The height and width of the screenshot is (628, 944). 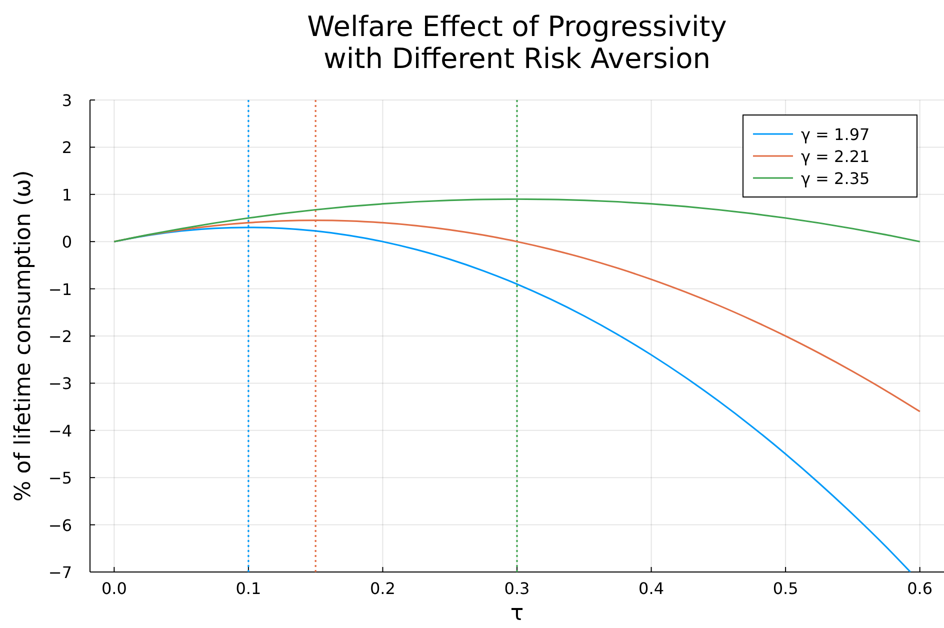 I want to click on y-tick-label: −3, so click(x=60, y=384).